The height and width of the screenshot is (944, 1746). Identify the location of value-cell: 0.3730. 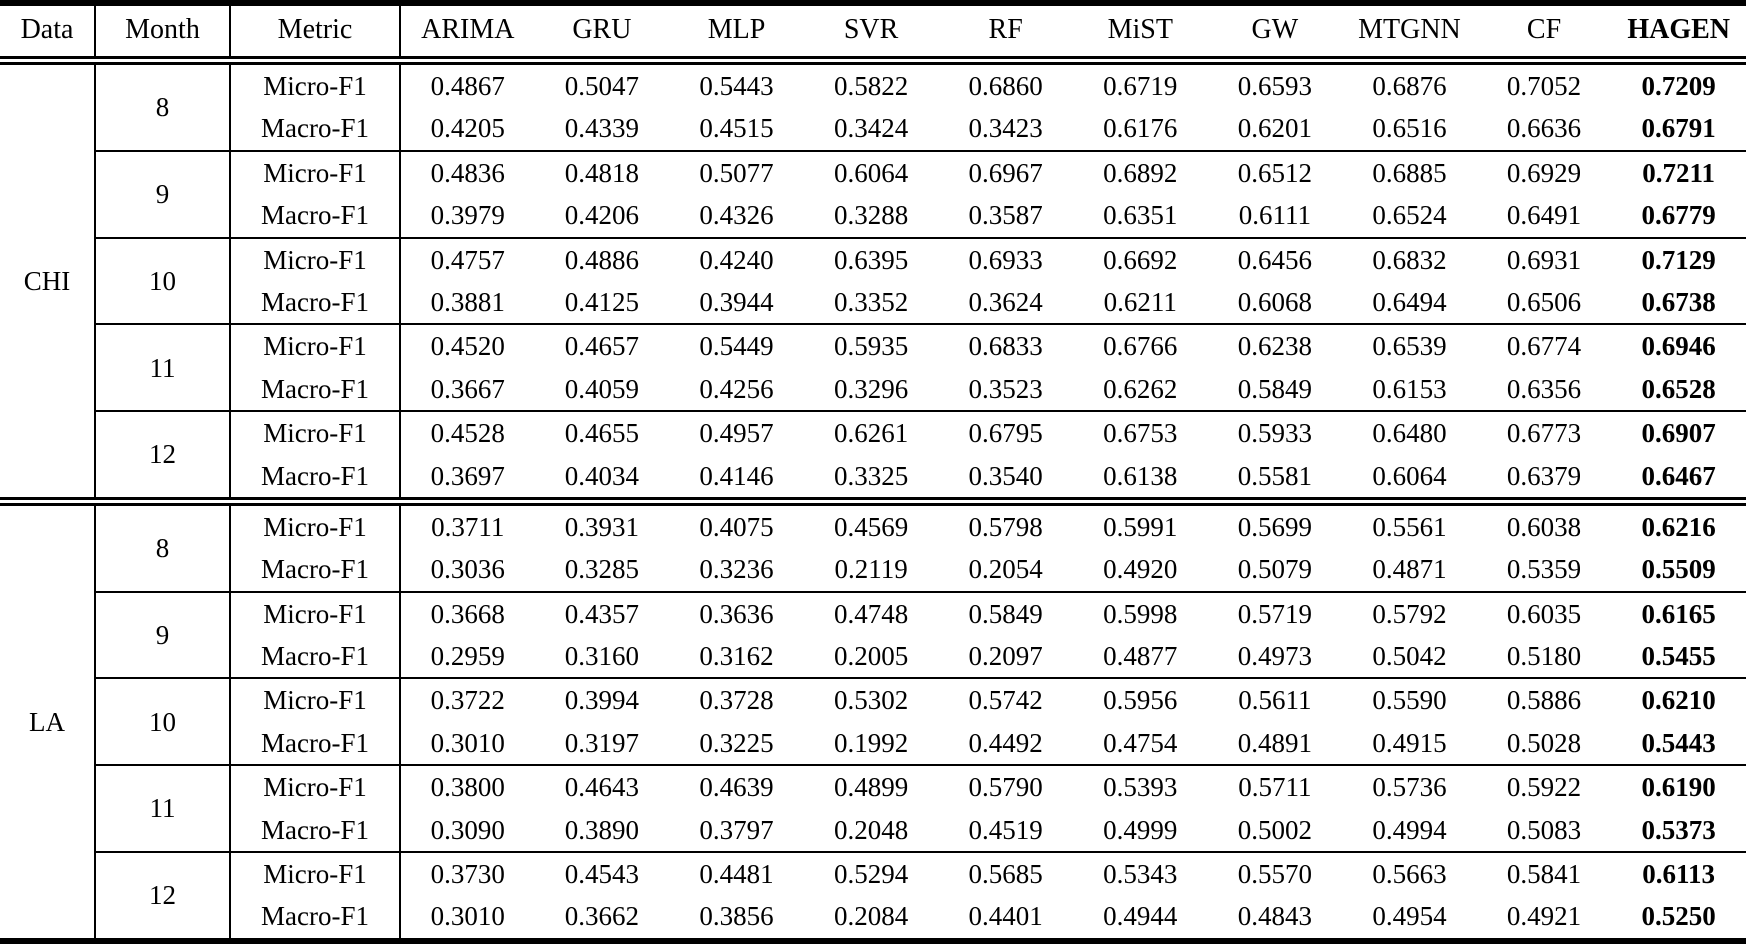
(467, 874).